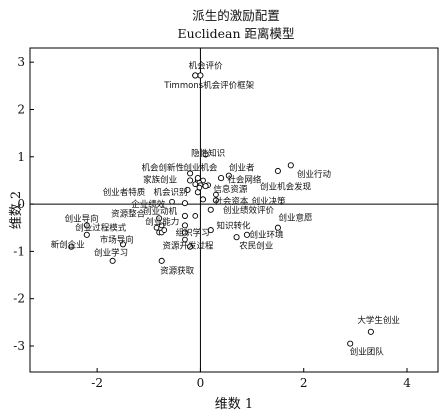  What do you see at coordinates (97, 383) in the screenshot?
I see `x-tick-label: -2` at bounding box center [97, 383].